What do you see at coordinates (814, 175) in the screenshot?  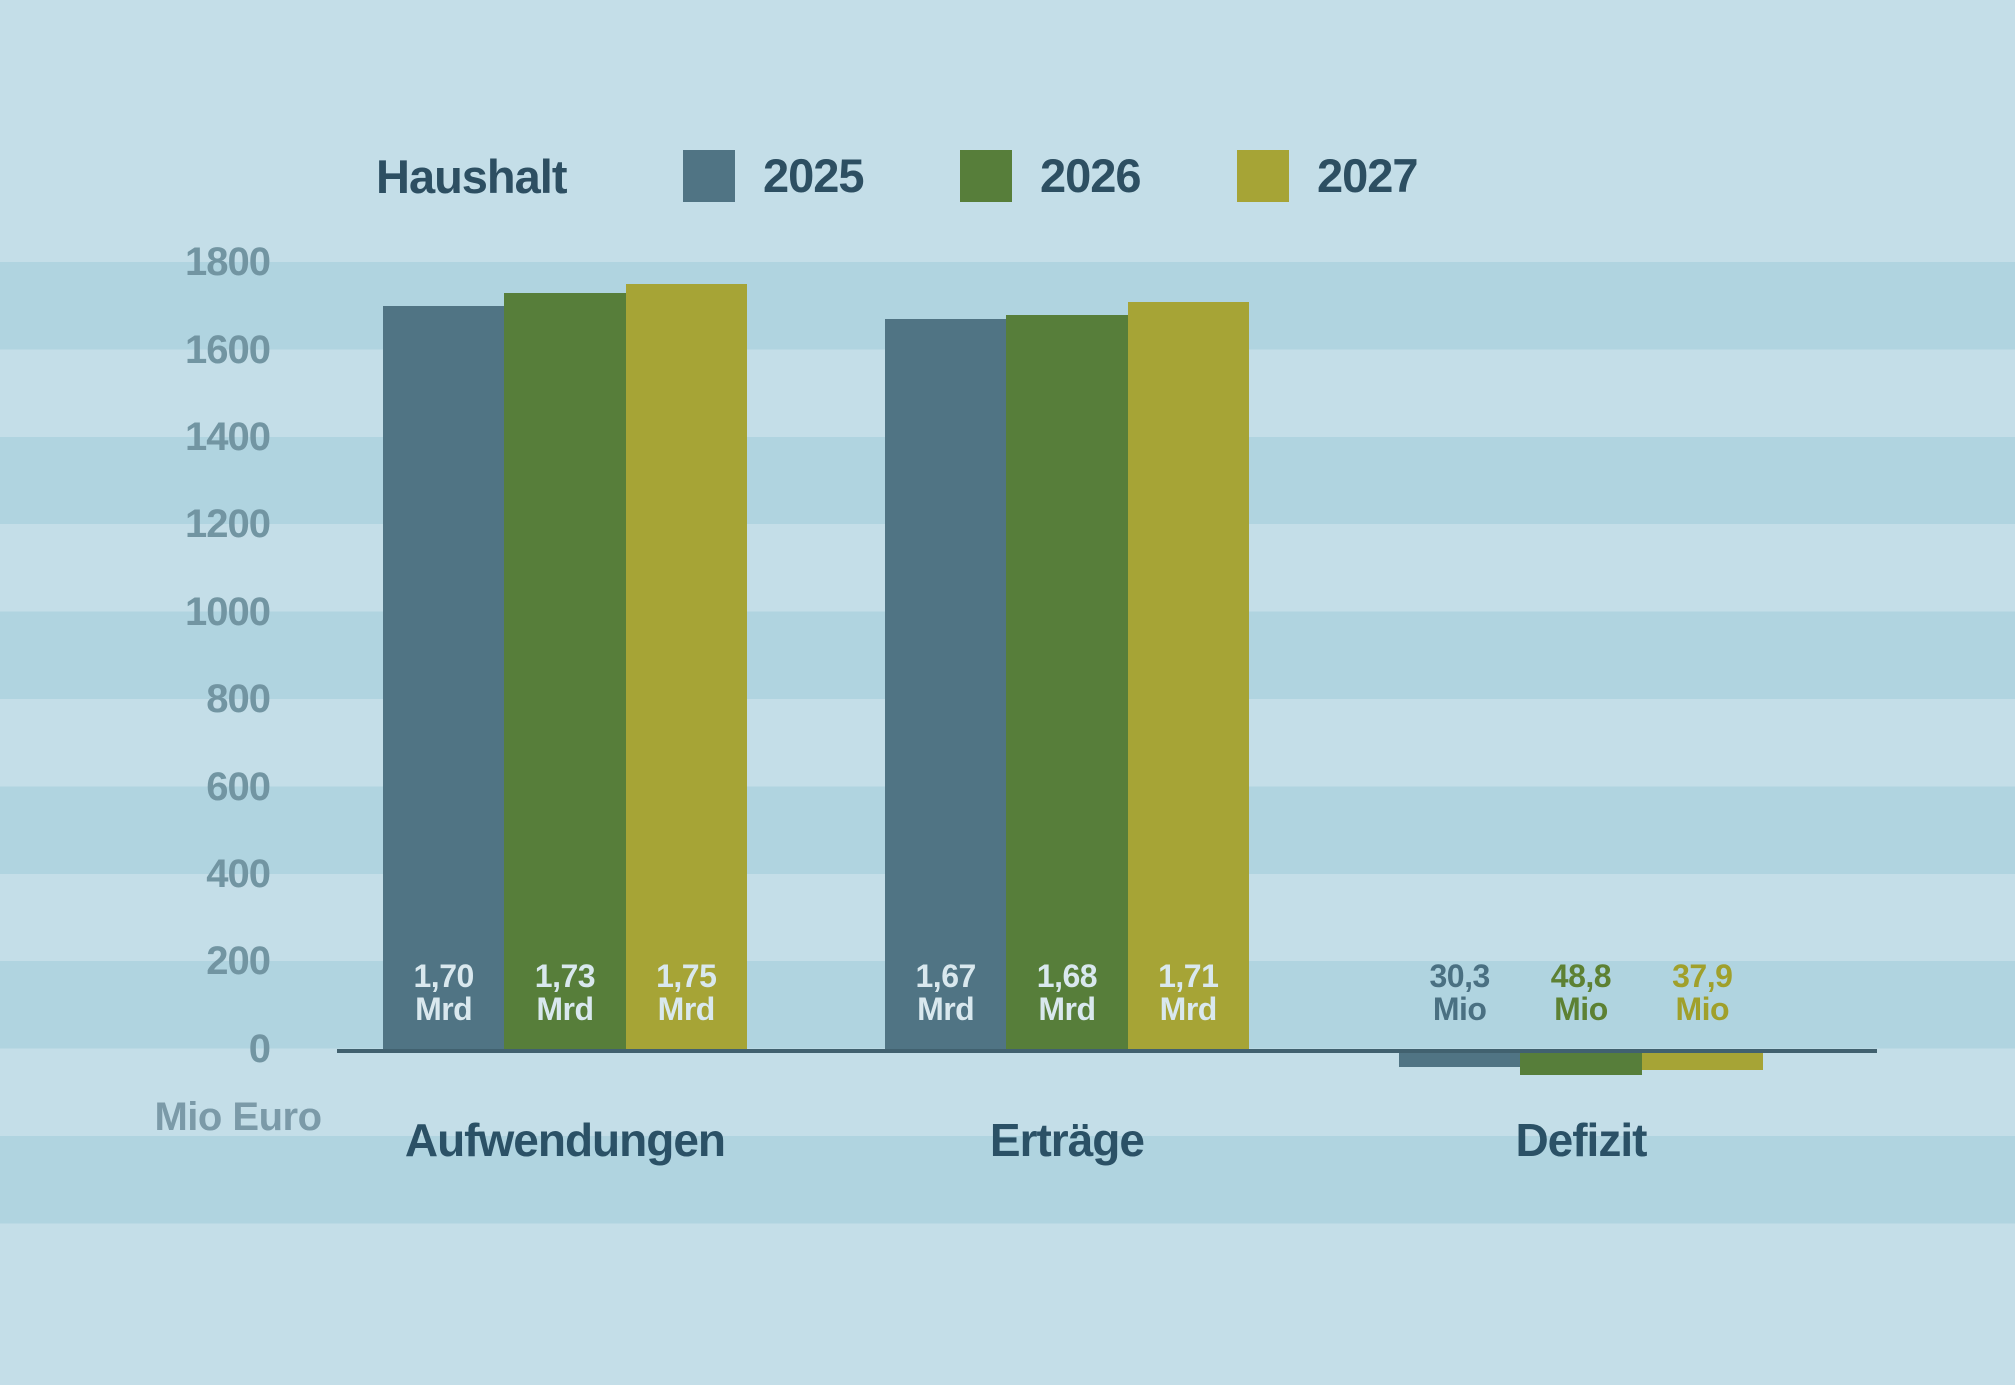 I see `legend-label-2025: 2025` at bounding box center [814, 175].